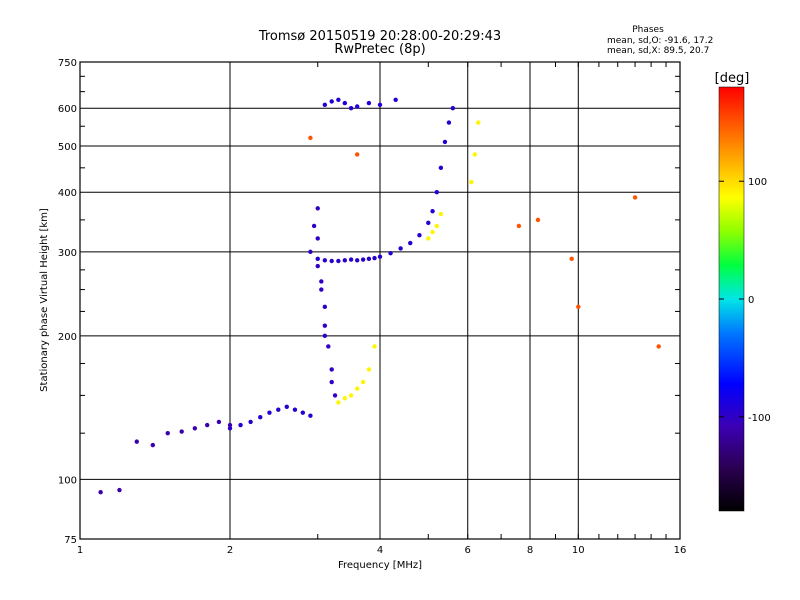  Describe the element at coordinates (44, 300) in the screenshot. I see `y-axis-label: Stationary phase Virtual Height [km]` at that location.